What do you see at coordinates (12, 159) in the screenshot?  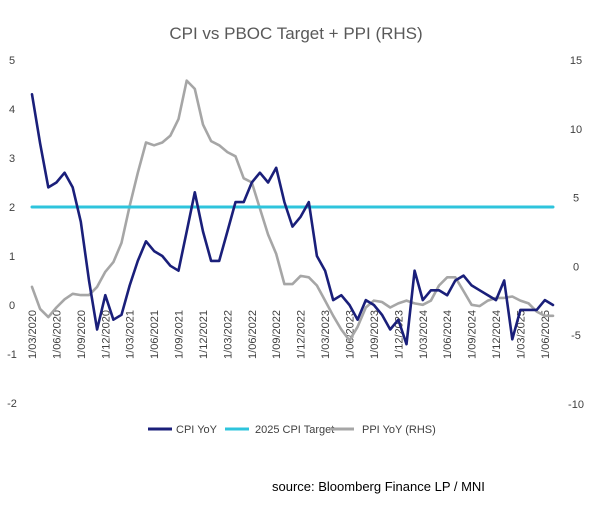 I see `left-tick-label: 3` at bounding box center [12, 159].